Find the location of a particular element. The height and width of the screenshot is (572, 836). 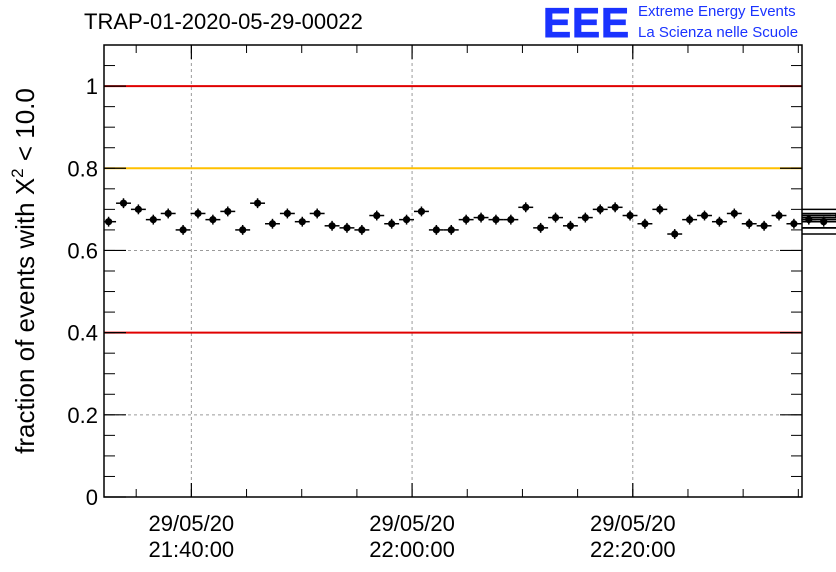

x-tick-time: 21:40:00 is located at coordinates (192, 549).